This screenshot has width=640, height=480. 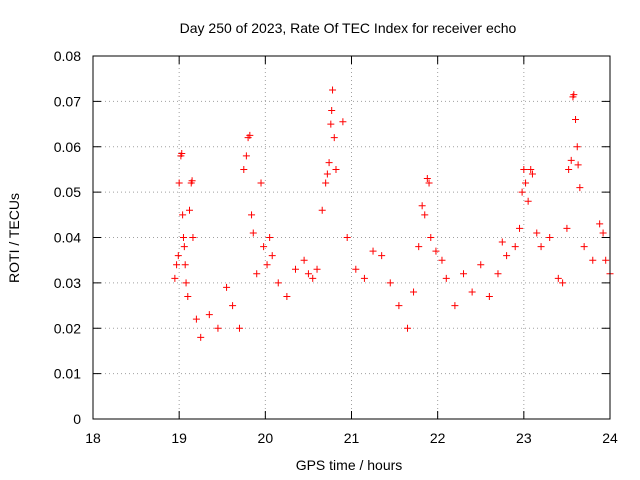 What do you see at coordinates (67, 238) in the screenshot?
I see `y-tick-label: 0.04` at bounding box center [67, 238].